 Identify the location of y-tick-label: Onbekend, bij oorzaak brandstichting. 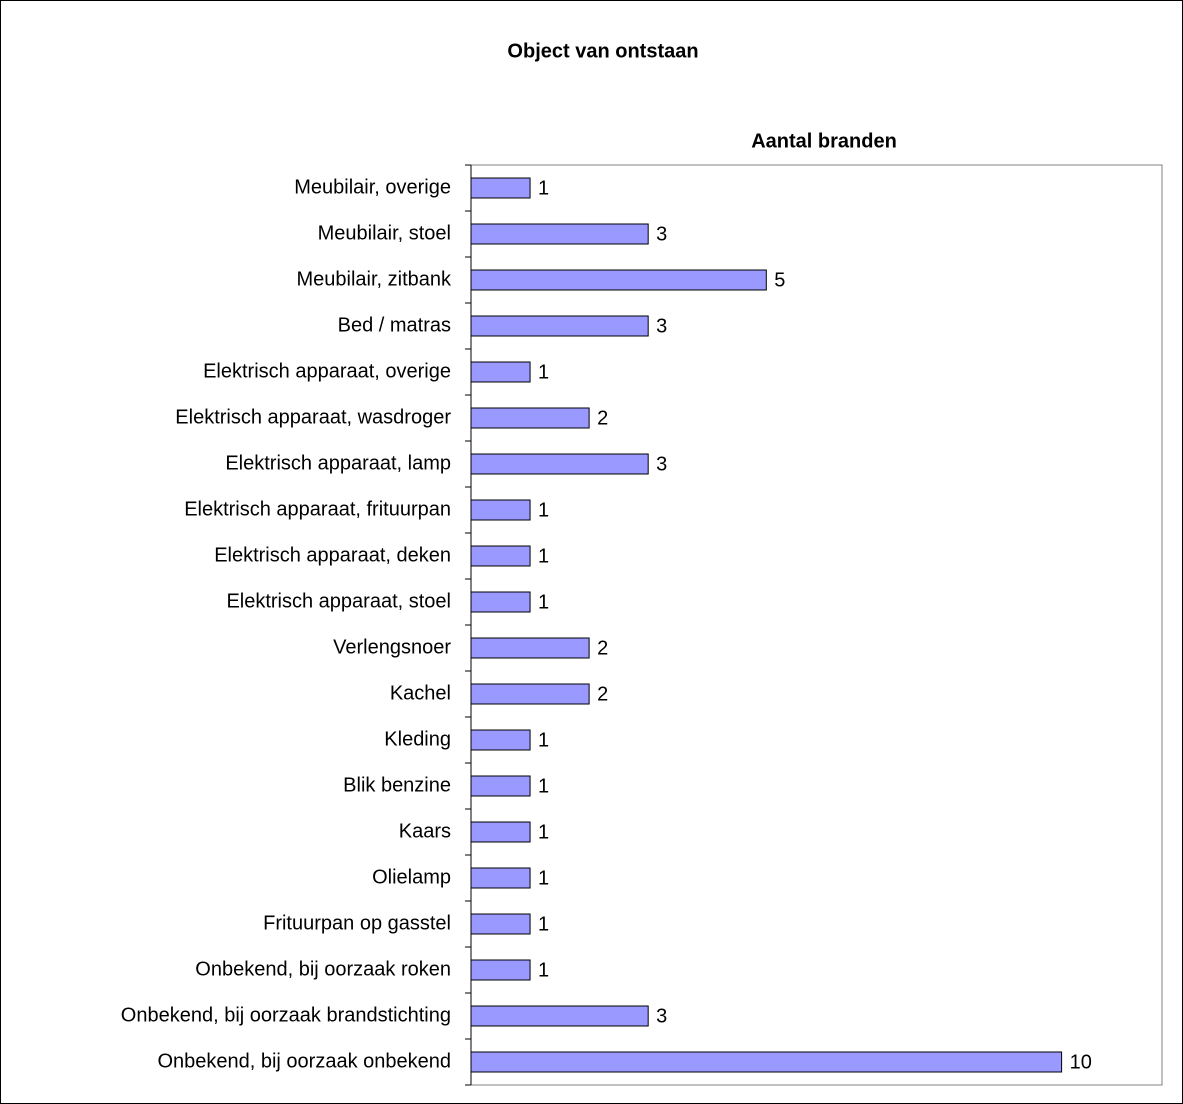
(286, 1015).